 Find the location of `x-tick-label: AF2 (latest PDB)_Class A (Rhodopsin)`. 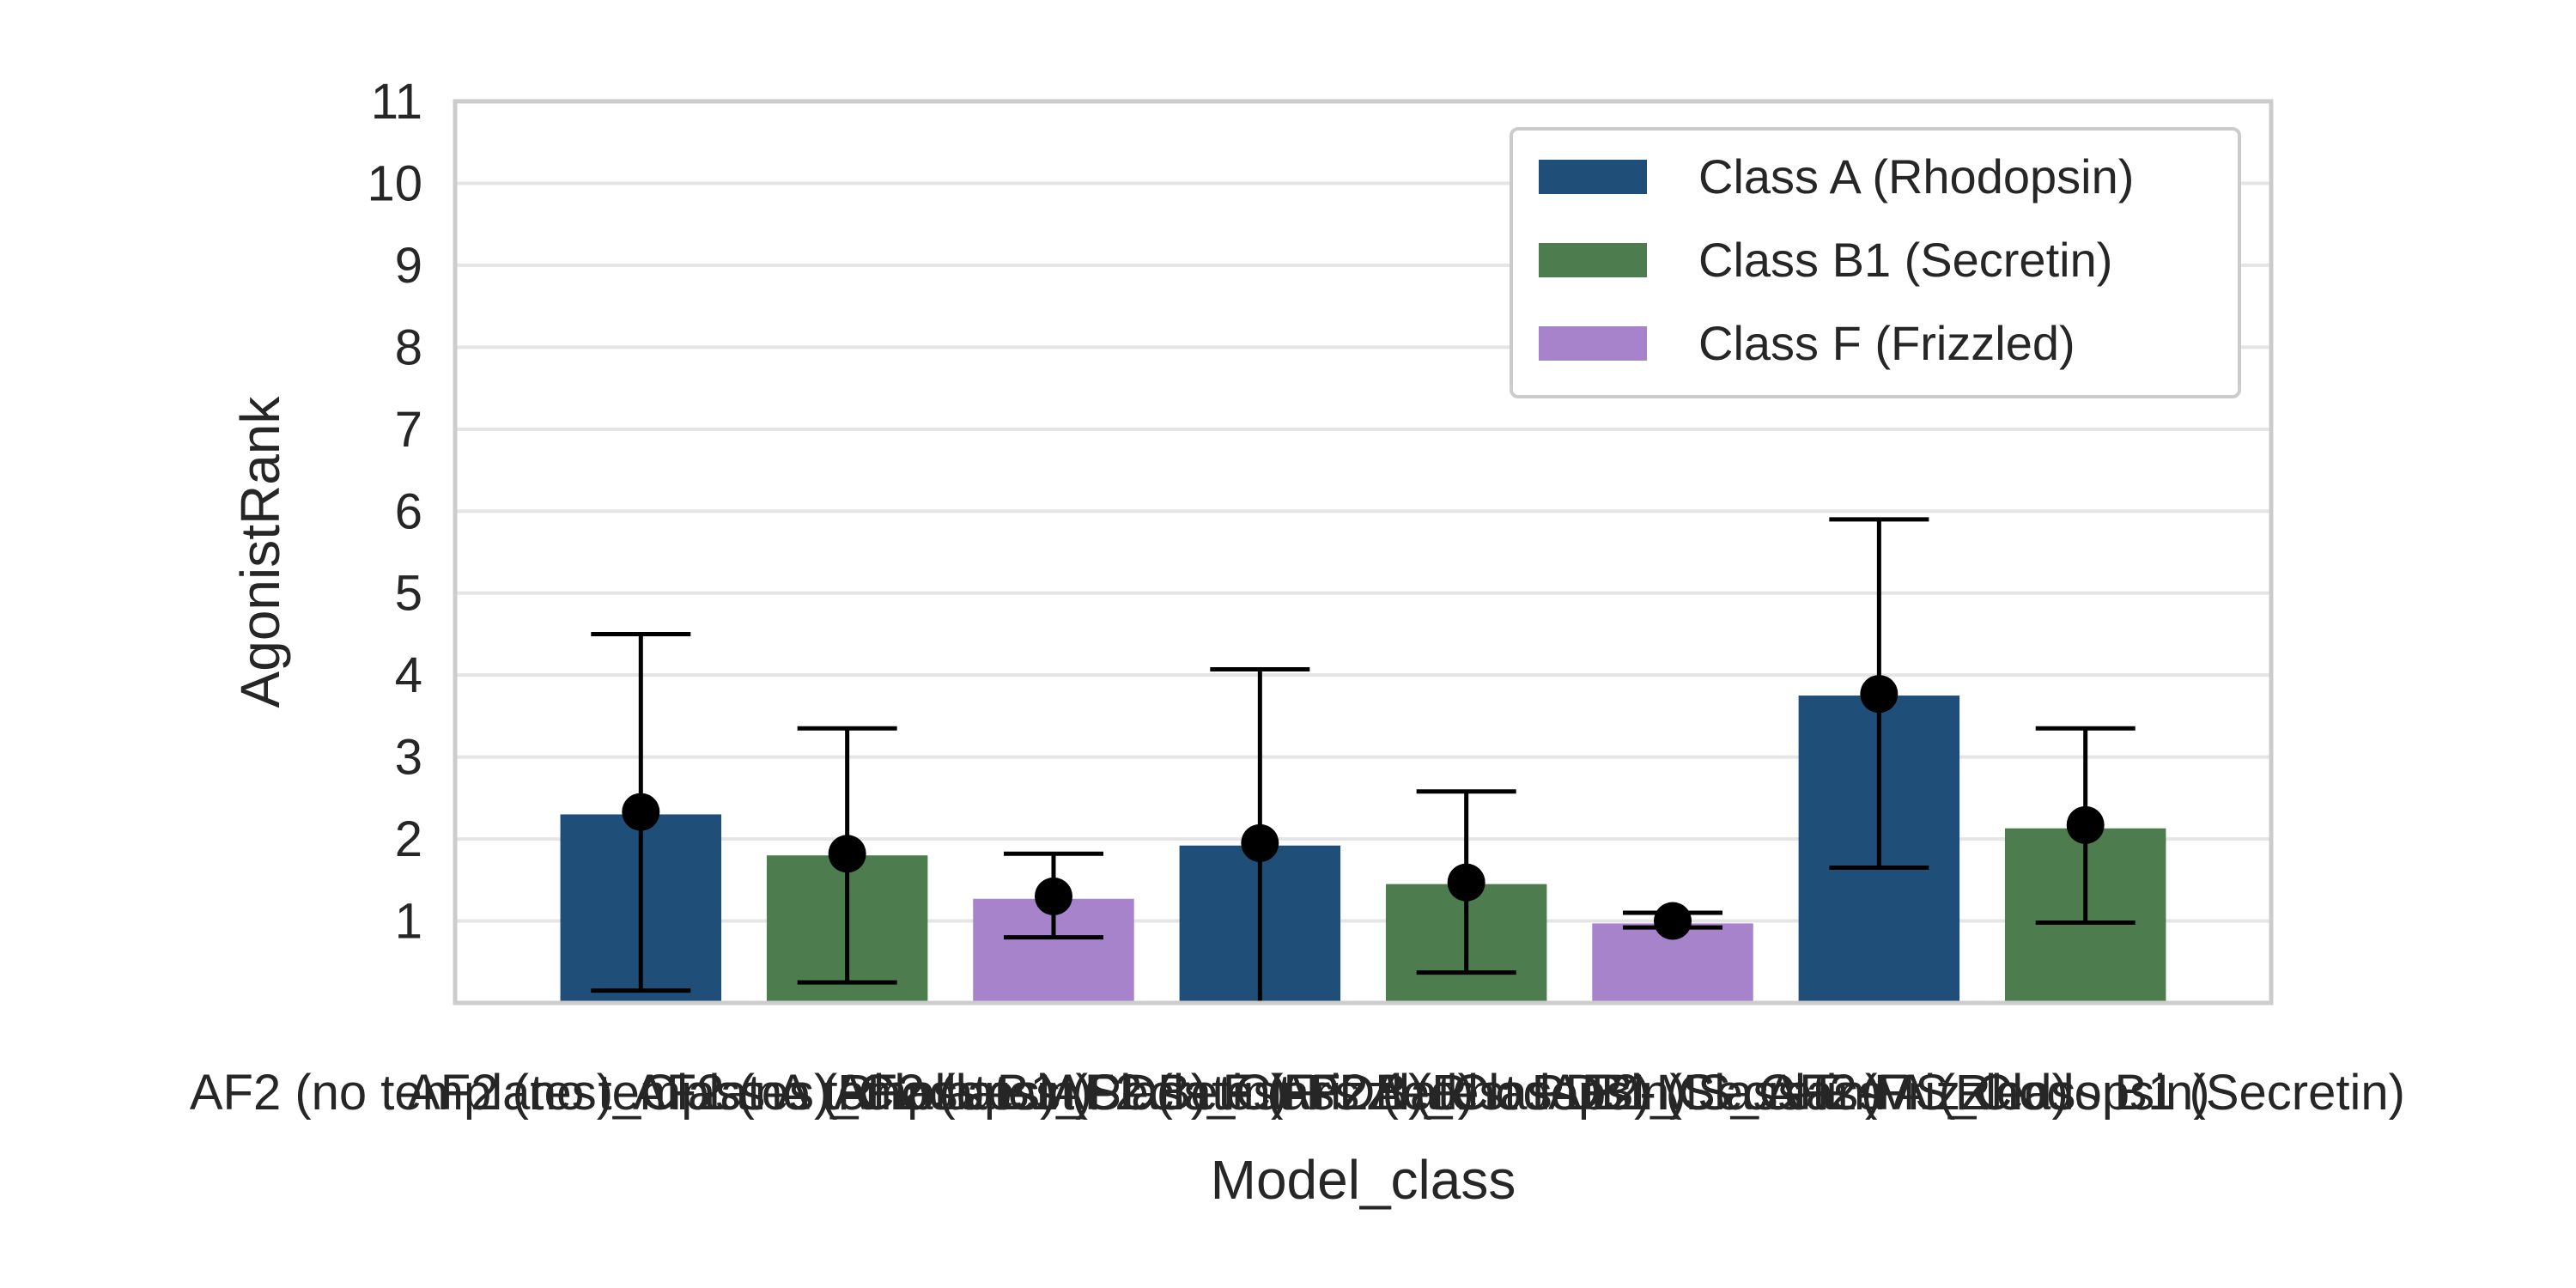

x-tick-label: AF2 (latest PDB)_Class A (Rhodopsin) is located at coordinates (1260, 1093).